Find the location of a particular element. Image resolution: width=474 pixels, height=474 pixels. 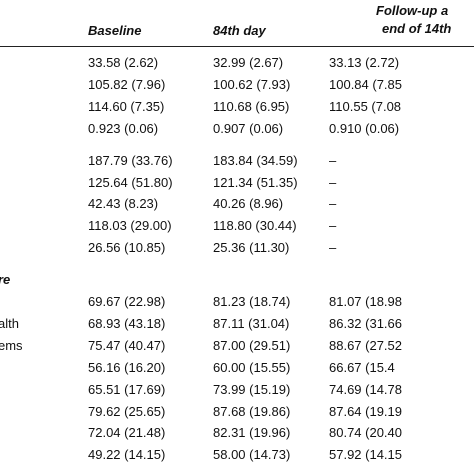

header-cell: 84th day is located at coordinates (239, 30).